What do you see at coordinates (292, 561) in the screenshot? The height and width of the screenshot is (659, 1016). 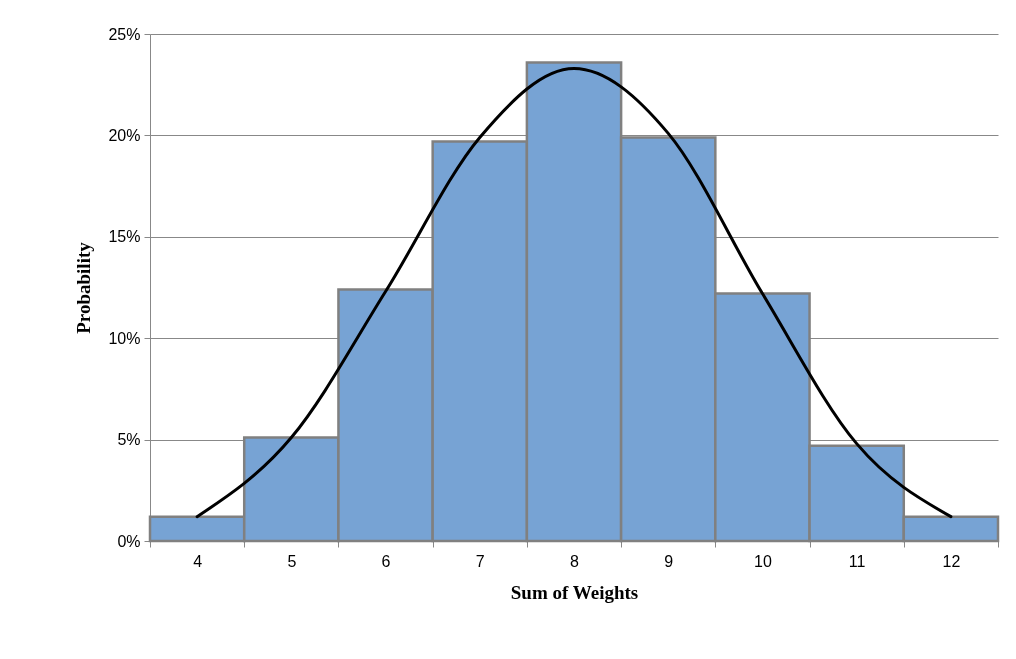 I see `x-tick-label: 5` at bounding box center [292, 561].